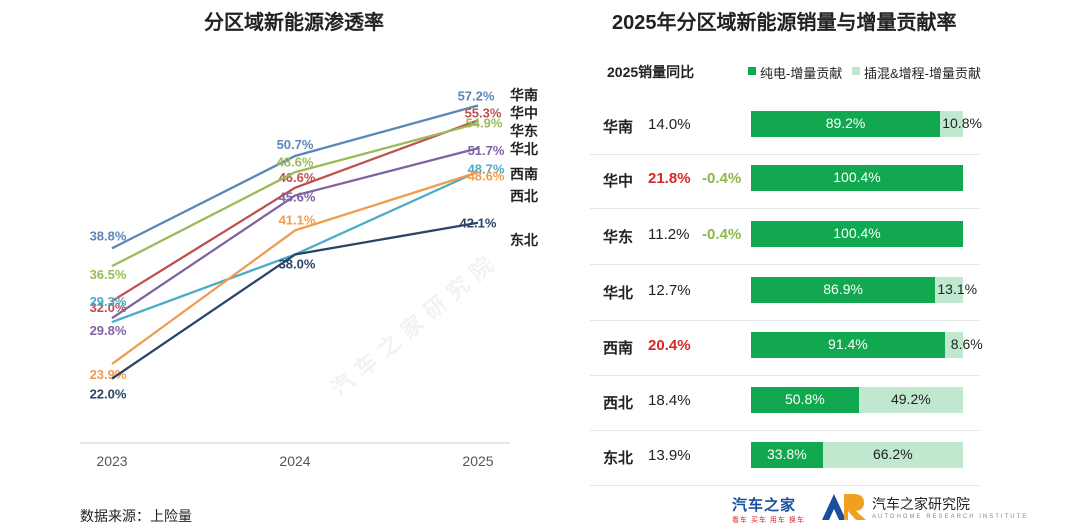 The height and width of the screenshot is (532, 1080). What do you see at coordinates (524, 95) in the screenshot?
I see `series-end-label: 华南` at bounding box center [524, 95].